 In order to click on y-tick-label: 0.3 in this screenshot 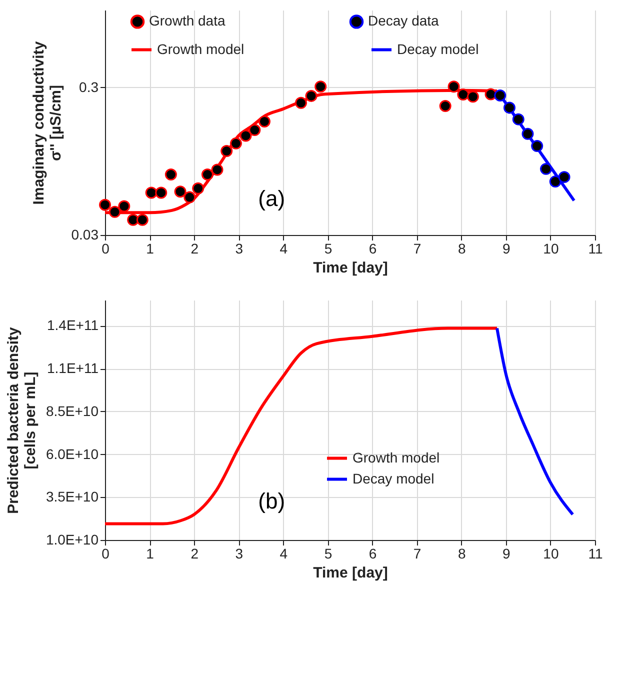, I will do `click(89, 86)`.